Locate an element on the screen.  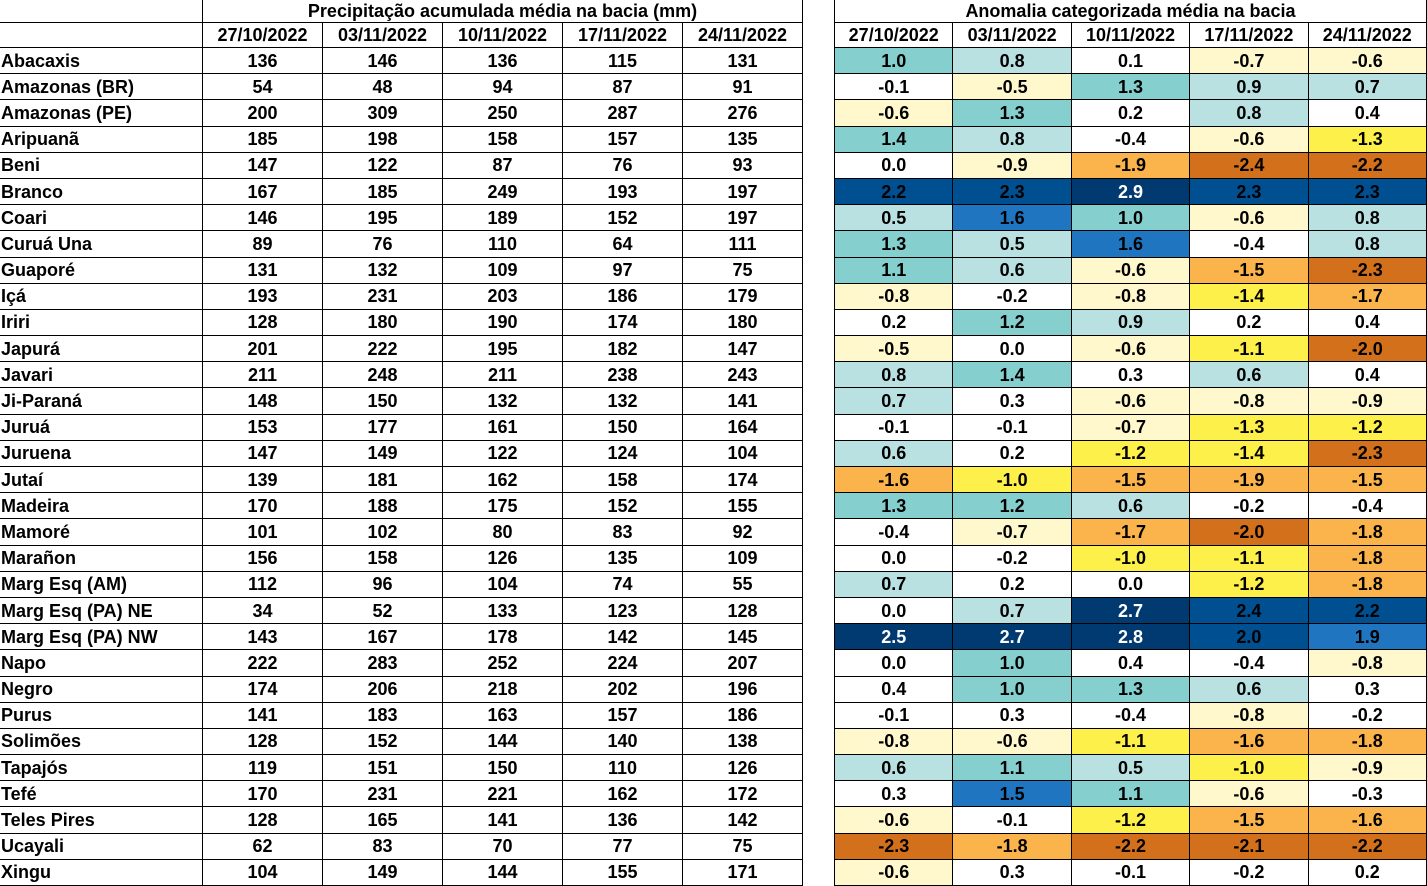
precip-cell: 126 is located at coordinates (502, 558).